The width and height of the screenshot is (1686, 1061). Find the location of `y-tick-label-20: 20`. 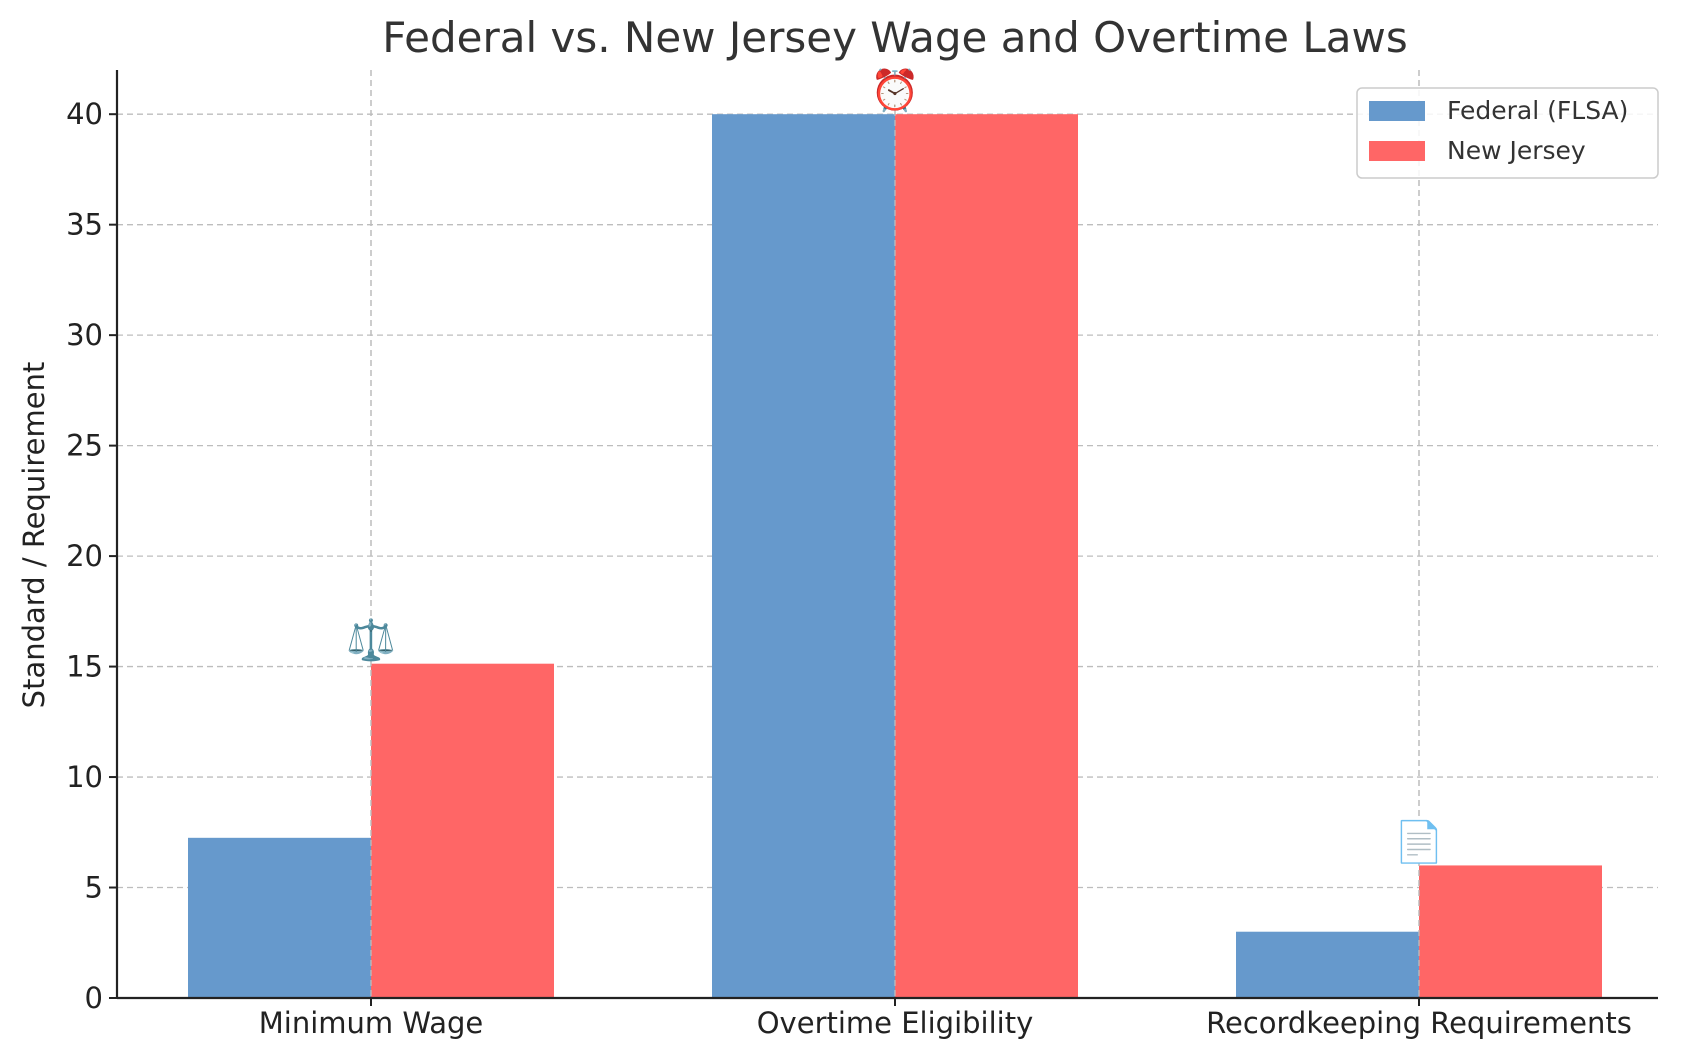

y-tick-label-20: 20 is located at coordinates (84, 556).